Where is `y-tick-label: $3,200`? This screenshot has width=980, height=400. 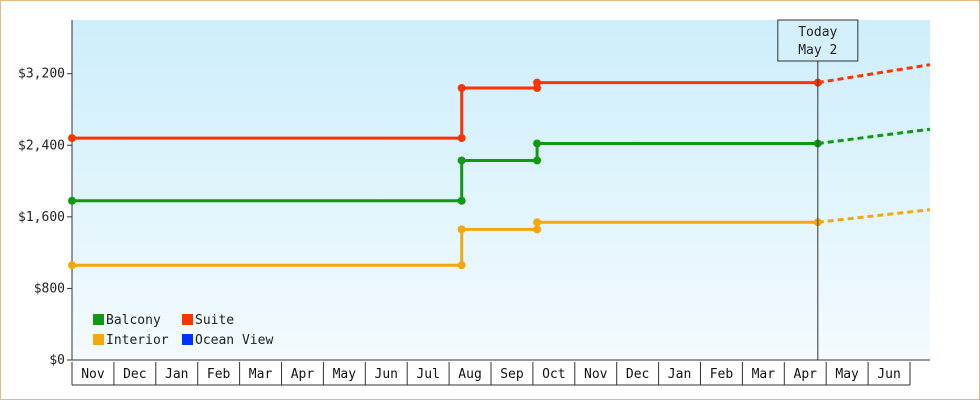
y-tick-label: $3,200 is located at coordinates (41, 74).